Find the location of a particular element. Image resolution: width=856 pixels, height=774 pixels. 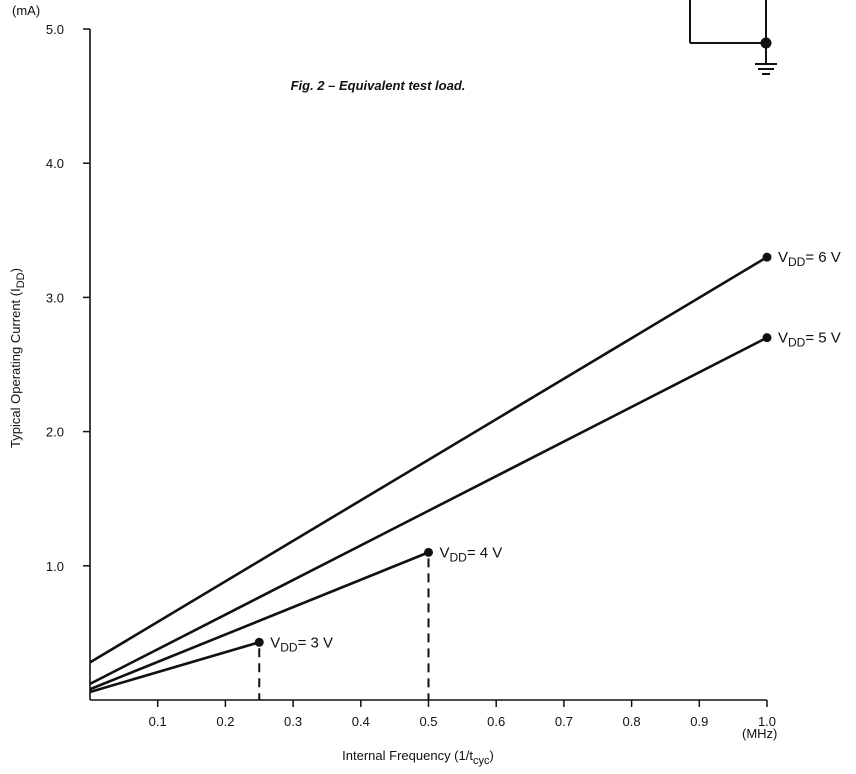

x-tick-label: 0.1 is located at coordinates (158, 721).